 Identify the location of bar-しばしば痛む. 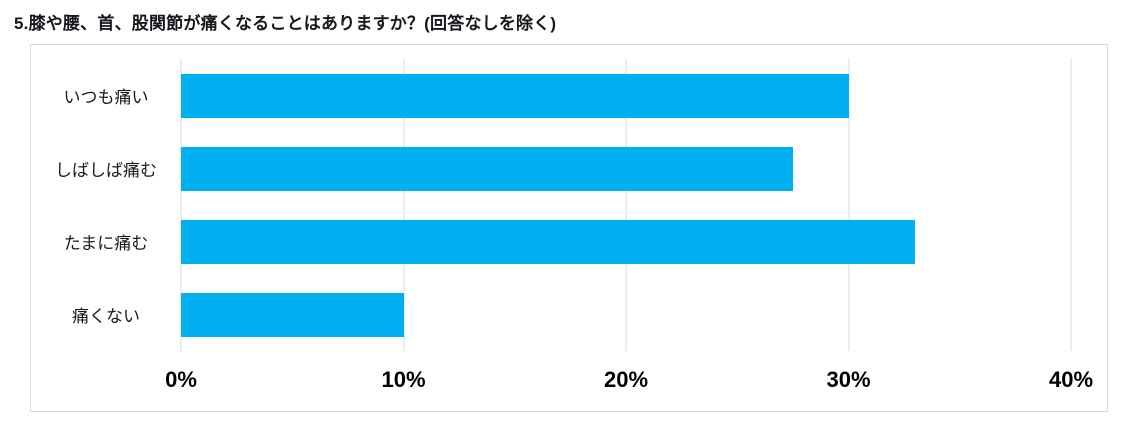
(487, 168).